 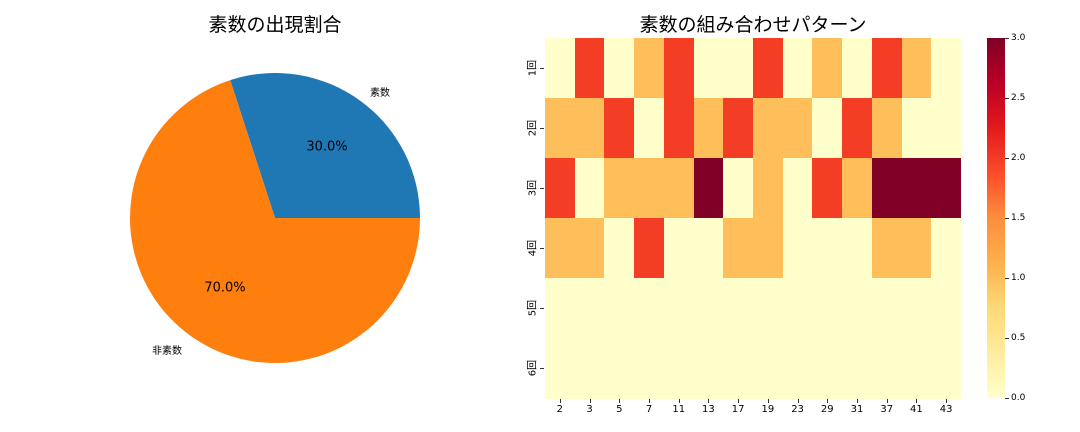 What do you see at coordinates (887, 409) in the screenshot?
I see `x-tick-label: 37` at bounding box center [887, 409].